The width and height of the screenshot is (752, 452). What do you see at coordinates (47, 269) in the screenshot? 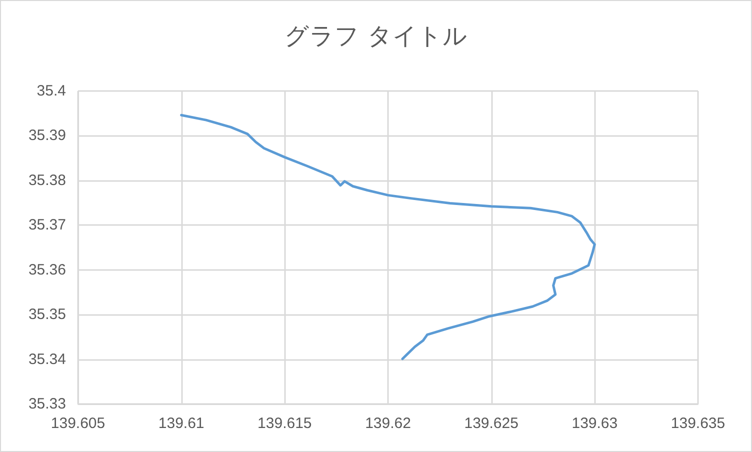
I see `y-tick-label: 35.36` at bounding box center [47, 269].